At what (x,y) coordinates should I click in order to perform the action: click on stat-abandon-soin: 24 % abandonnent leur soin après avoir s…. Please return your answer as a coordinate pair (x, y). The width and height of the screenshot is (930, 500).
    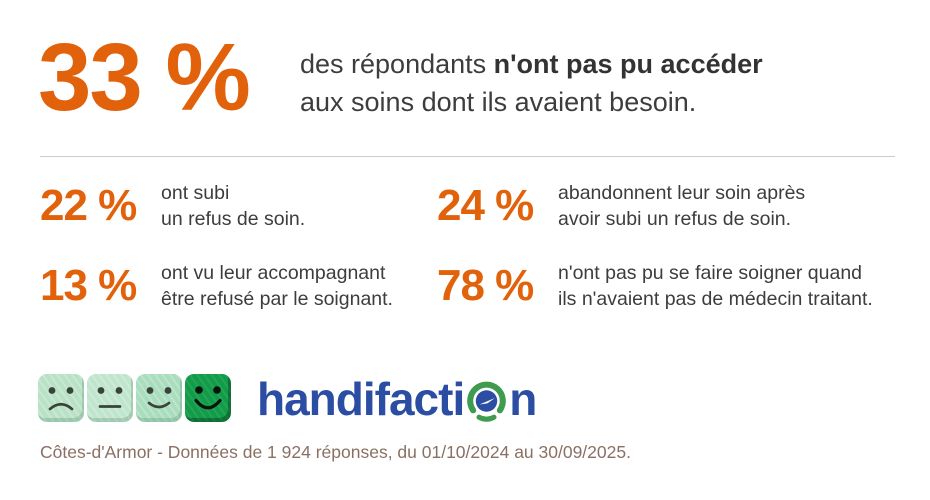
    Looking at the image, I should click on (621, 206).